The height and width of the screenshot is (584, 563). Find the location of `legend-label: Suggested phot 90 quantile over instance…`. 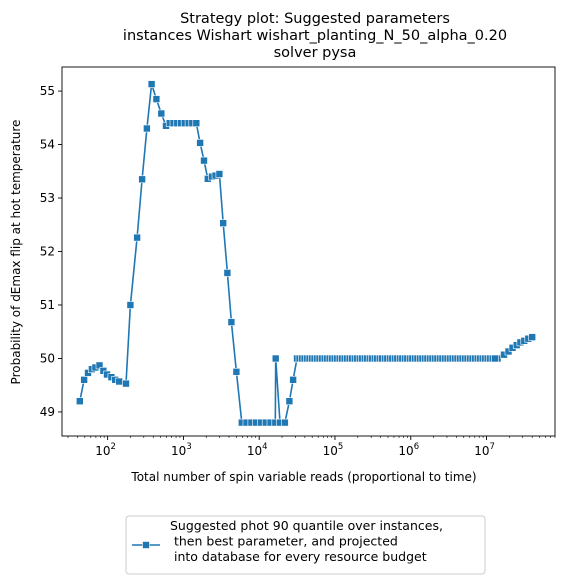

legend-label: Suggested phot 90 quantile over instance… is located at coordinates (306, 541).